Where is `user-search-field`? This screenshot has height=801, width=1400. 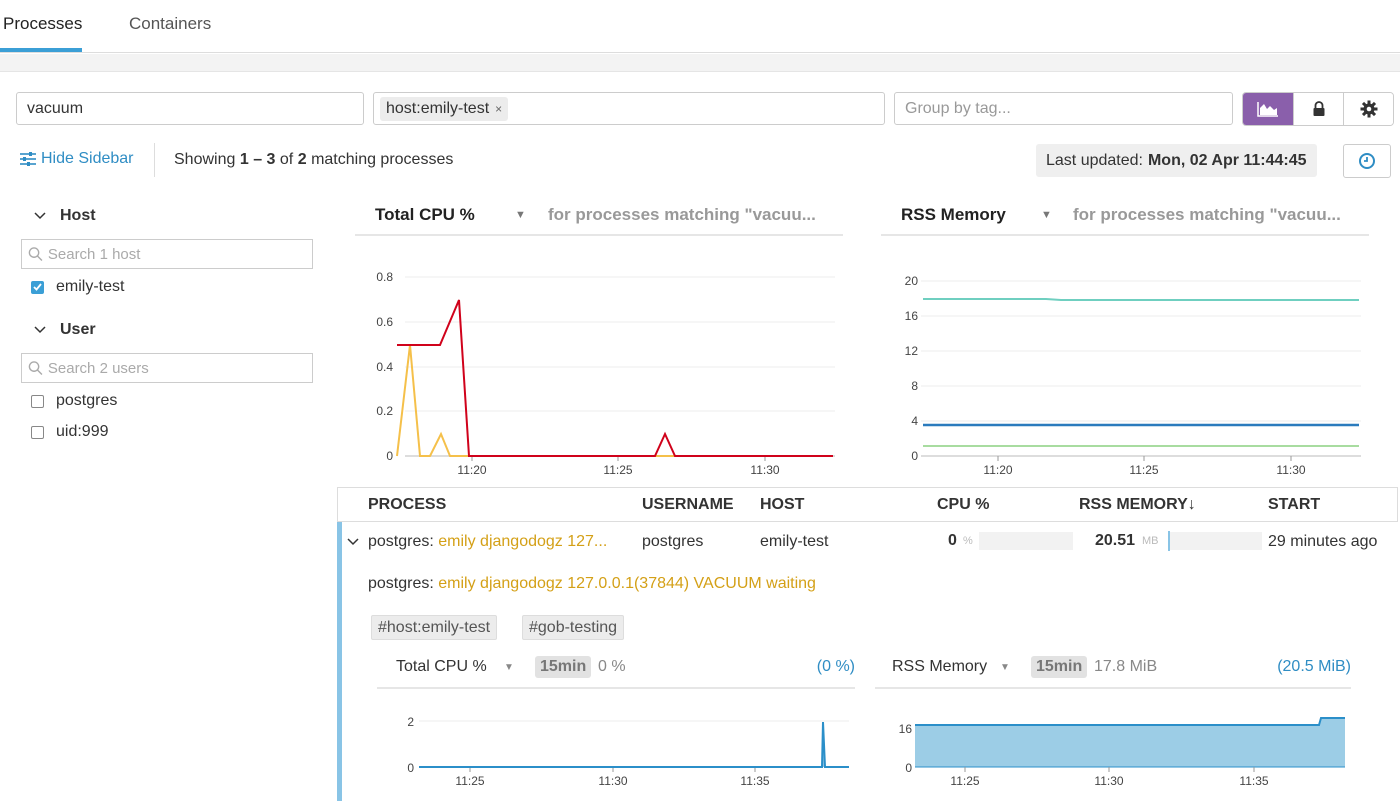
user-search-field is located at coordinates (167, 368).